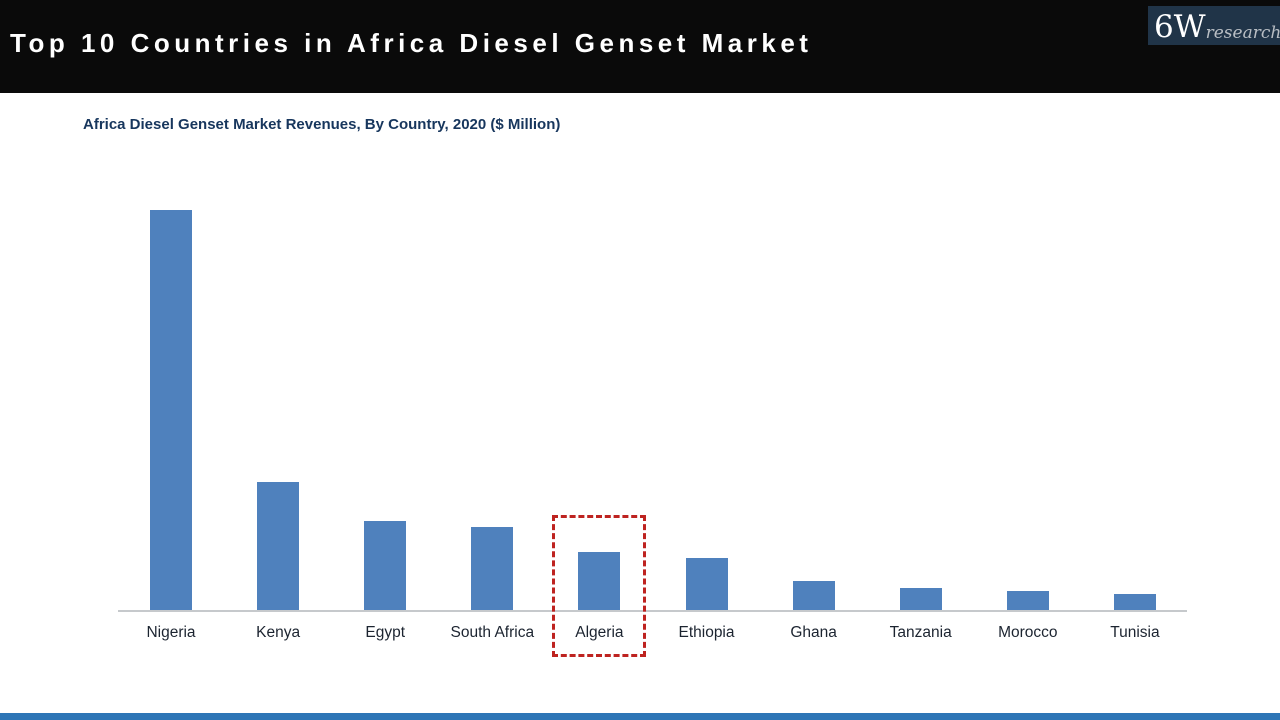  I want to click on brand-logo: 6W research, so click(1214, 25).